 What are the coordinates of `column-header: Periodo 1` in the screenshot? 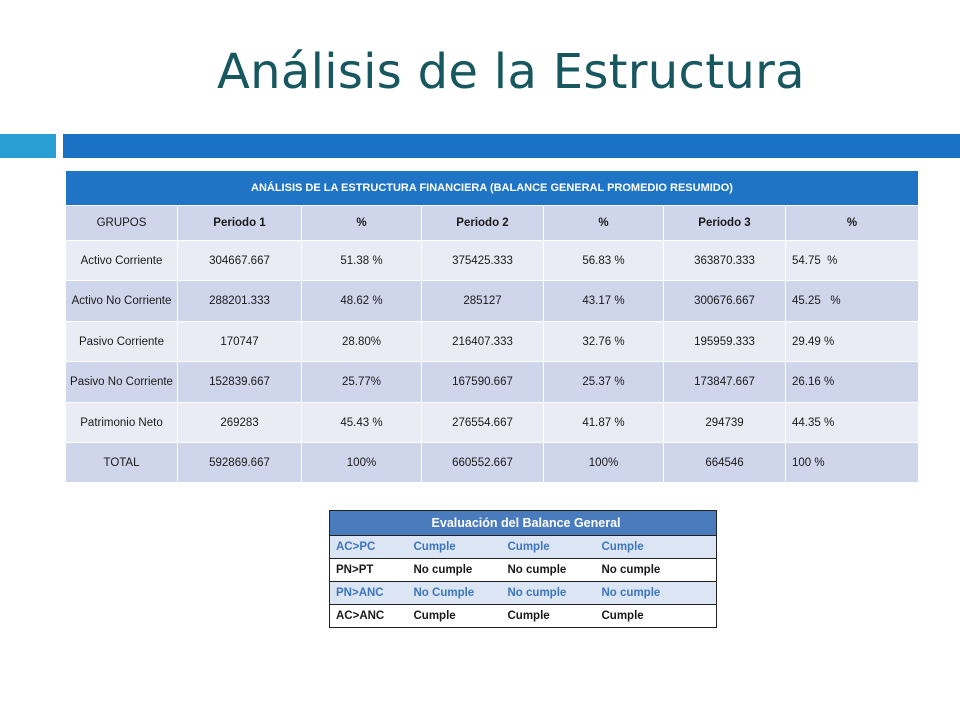 It's located at (239, 223).